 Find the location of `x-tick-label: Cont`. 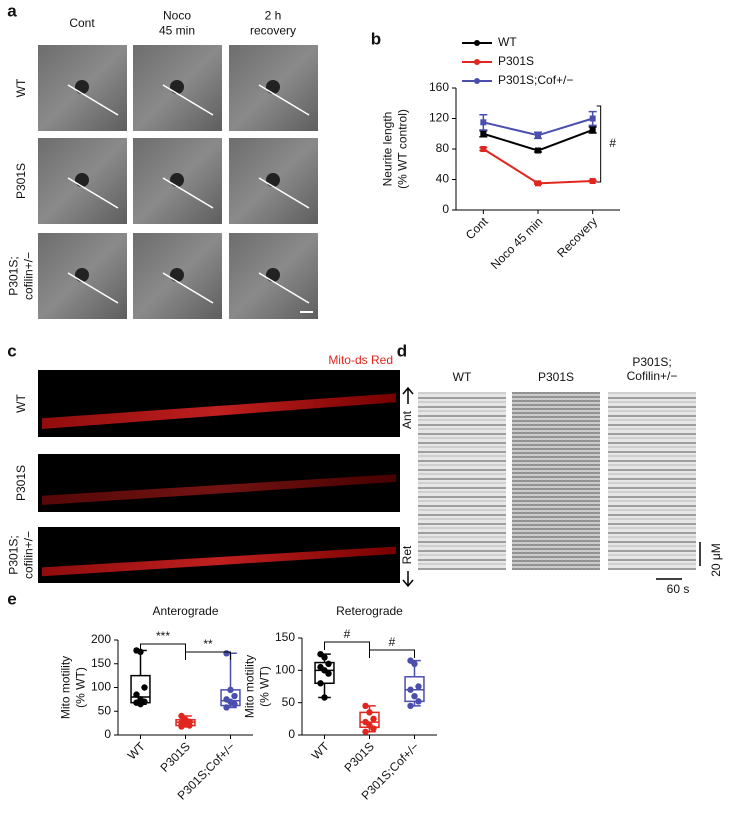

x-tick-label: Cont is located at coordinates (477, 228).